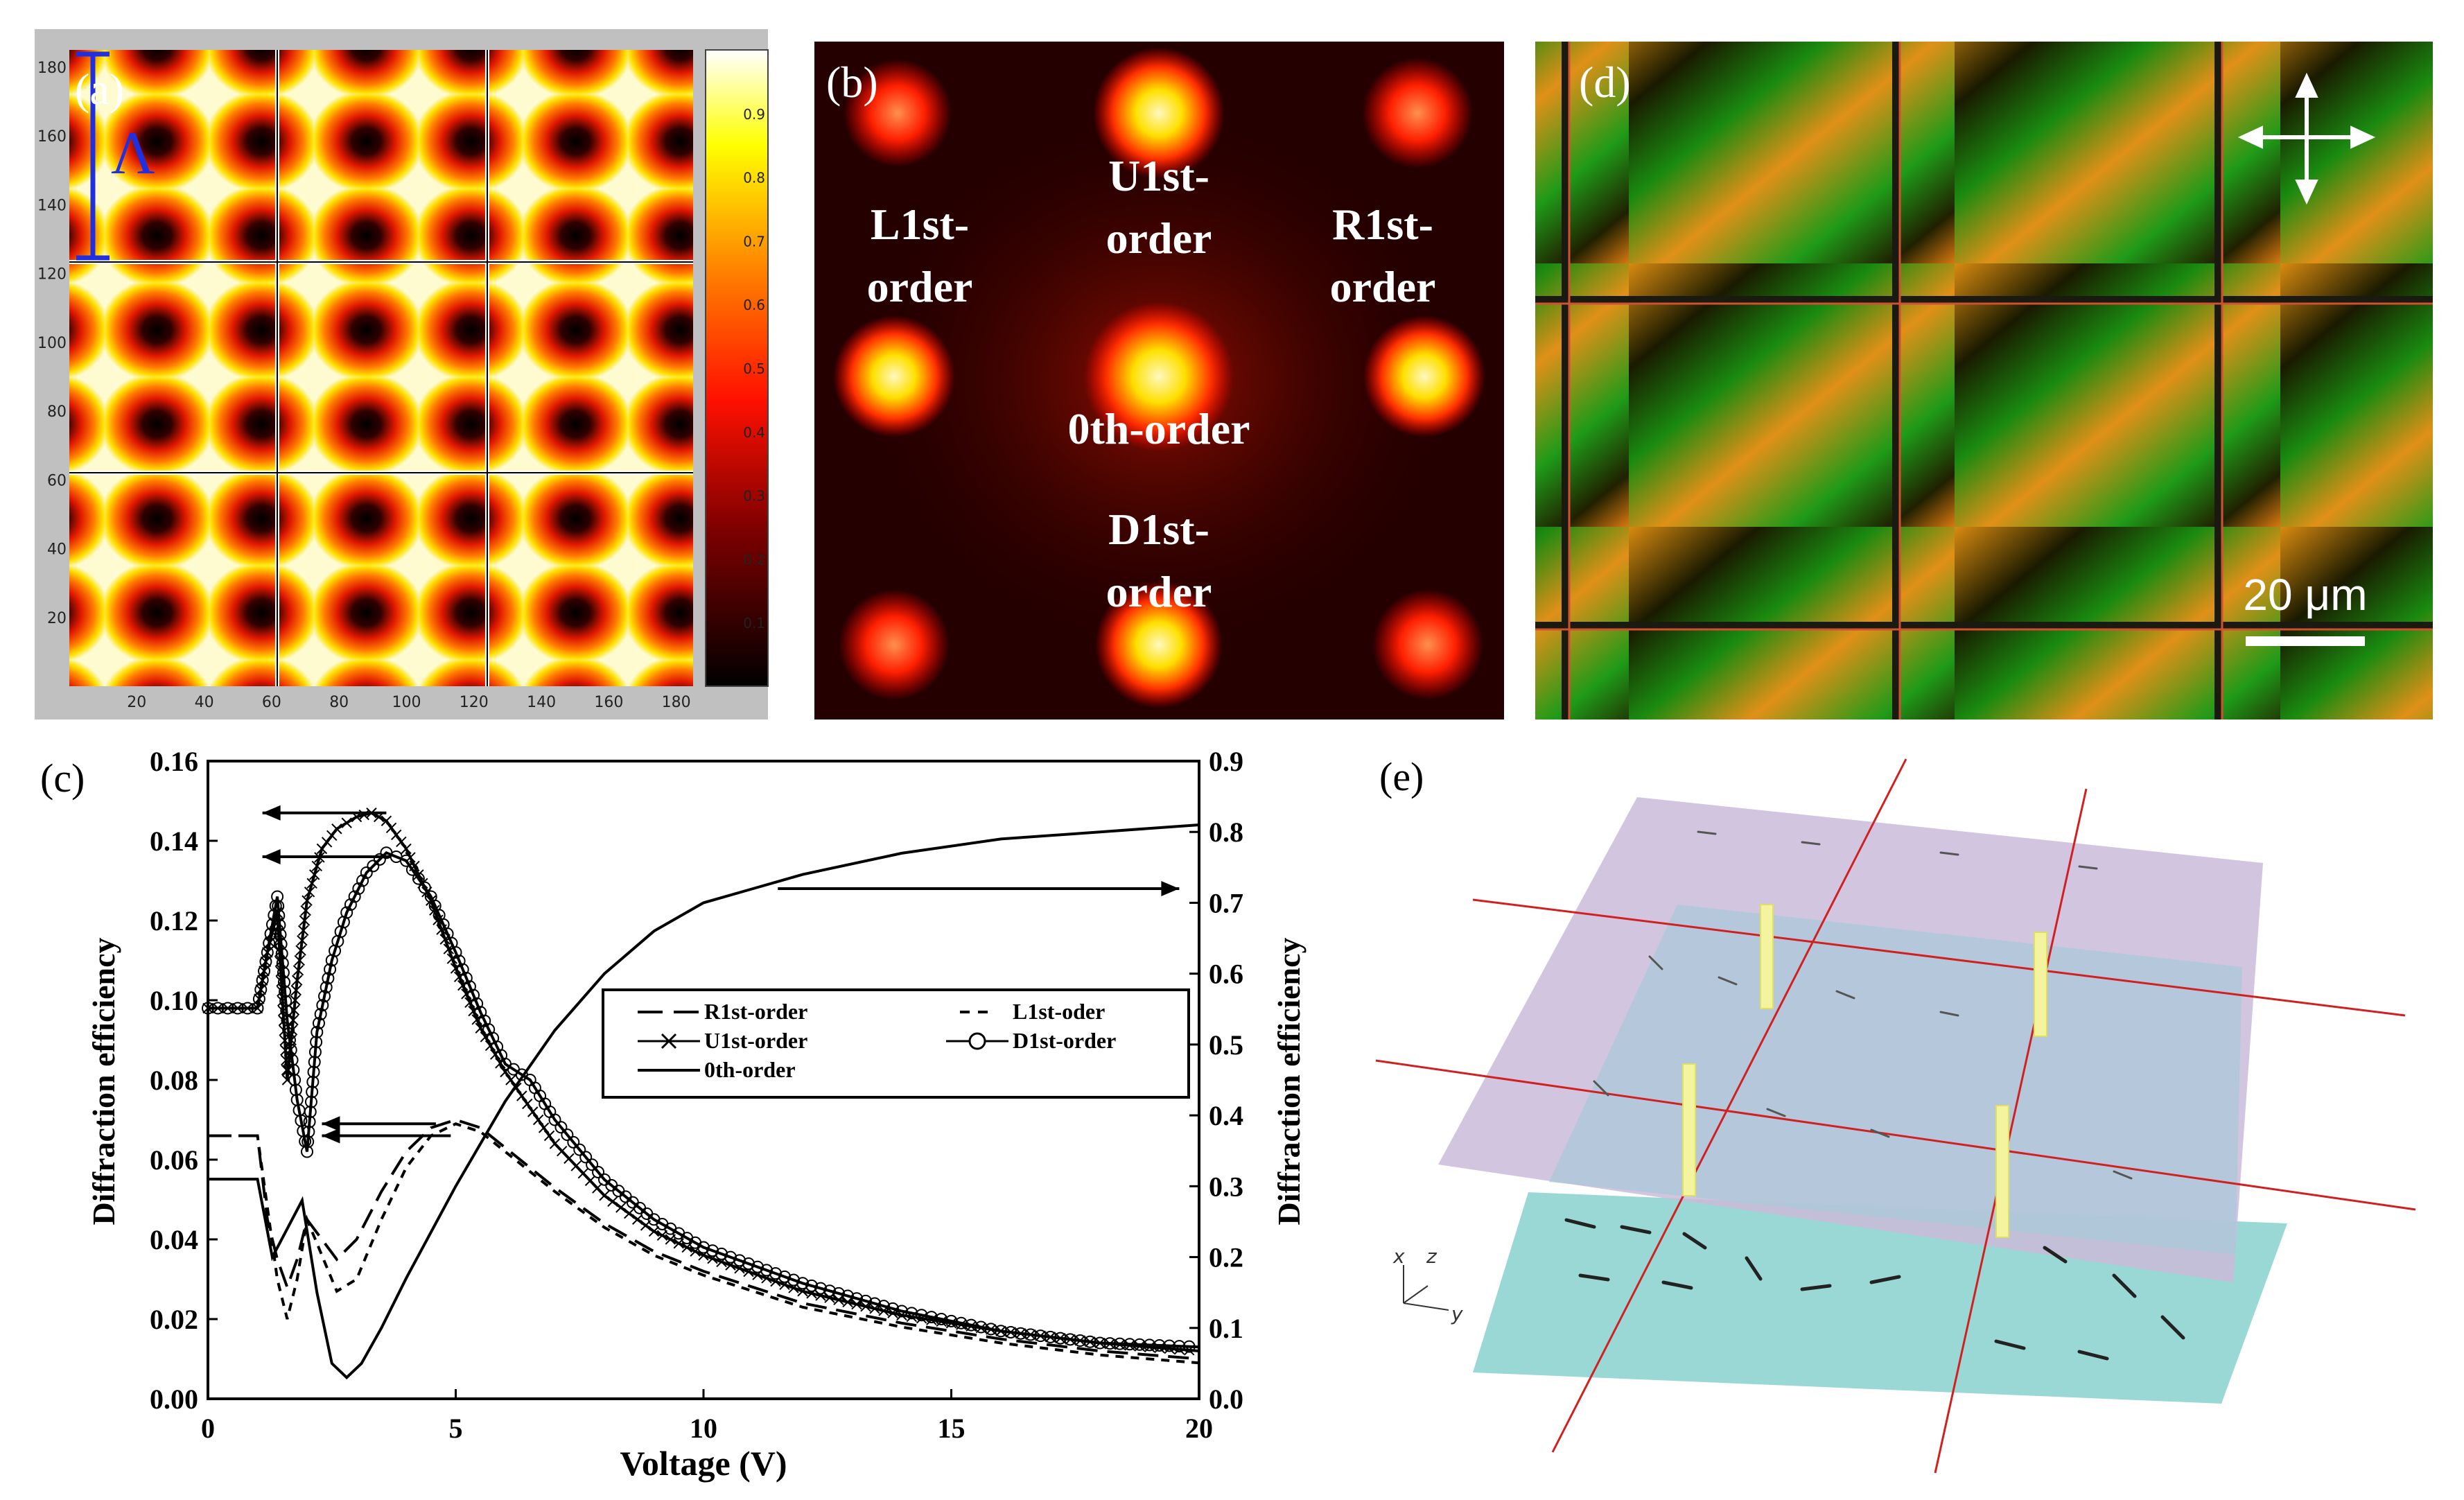  What do you see at coordinates (894, 376) in the screenshot?
I see `spot-l1st` at bounding box center [894, 376].